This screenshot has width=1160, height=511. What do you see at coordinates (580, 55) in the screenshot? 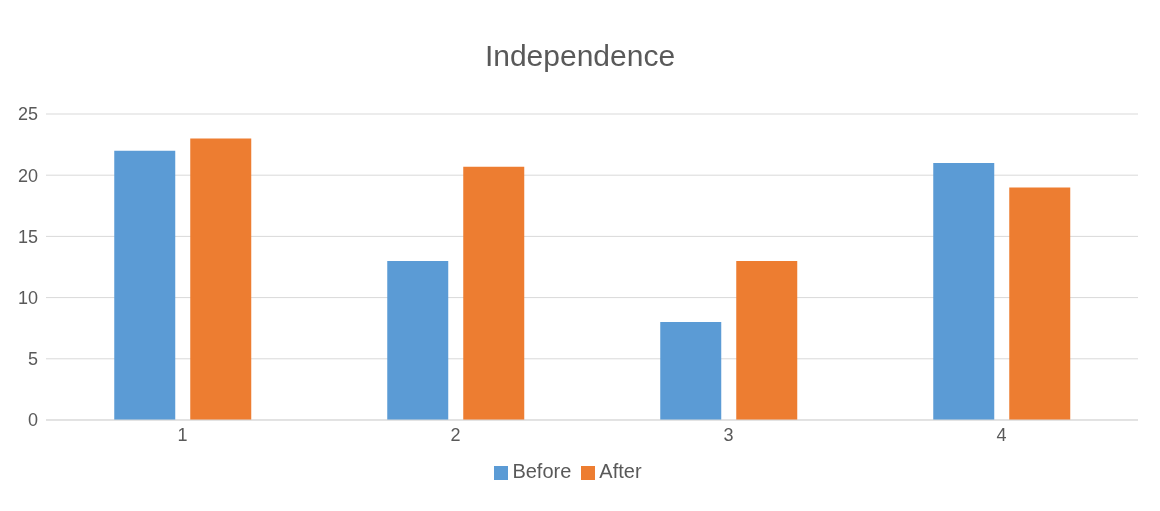
I see `chart-title: Independence` at bounding box center [580, 55].